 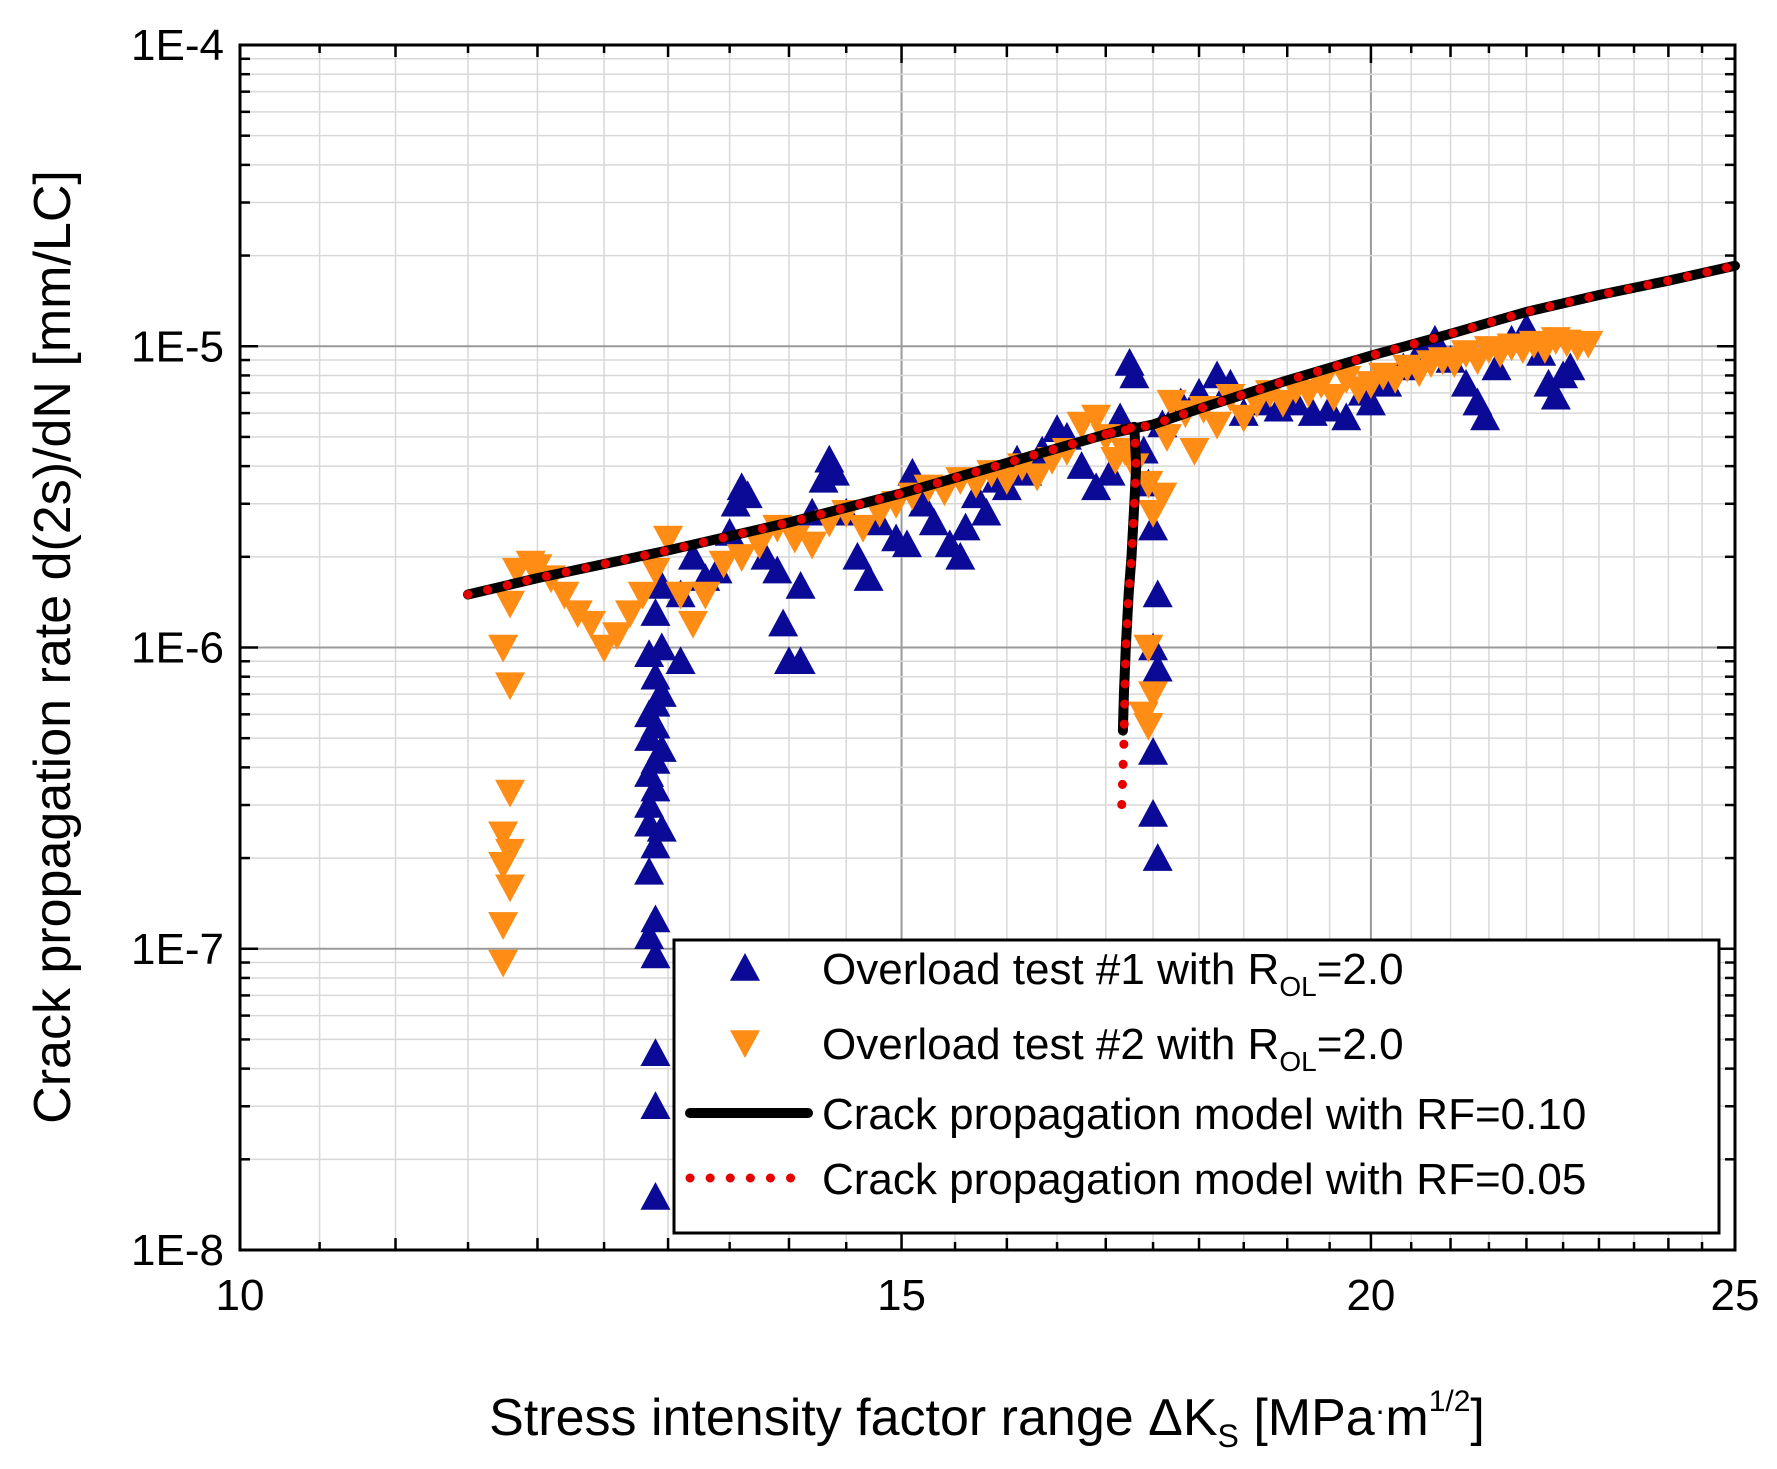 What do you see at coordinates (1204, 1179) in the screenshot?
I see `legend-label: Crack propagation model with RF=0.05` at bounding box center [1204, 1179].